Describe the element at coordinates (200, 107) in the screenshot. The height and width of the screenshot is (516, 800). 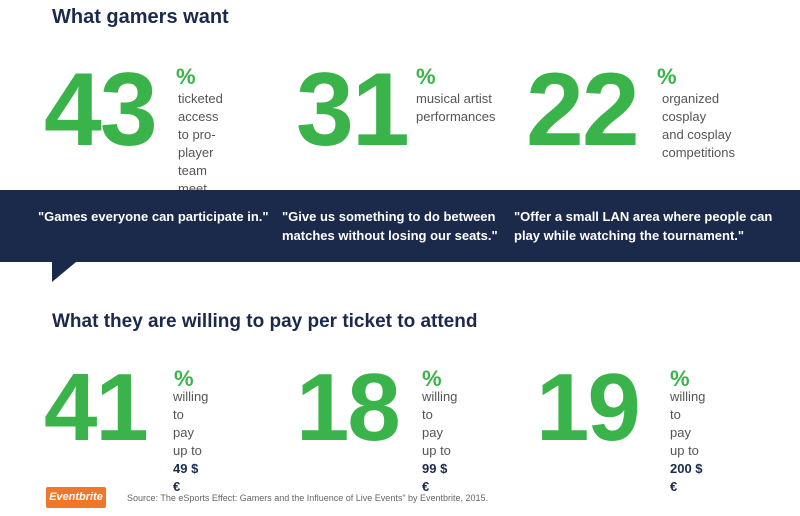
I see `stat-description-line: ticketed access` at that location.